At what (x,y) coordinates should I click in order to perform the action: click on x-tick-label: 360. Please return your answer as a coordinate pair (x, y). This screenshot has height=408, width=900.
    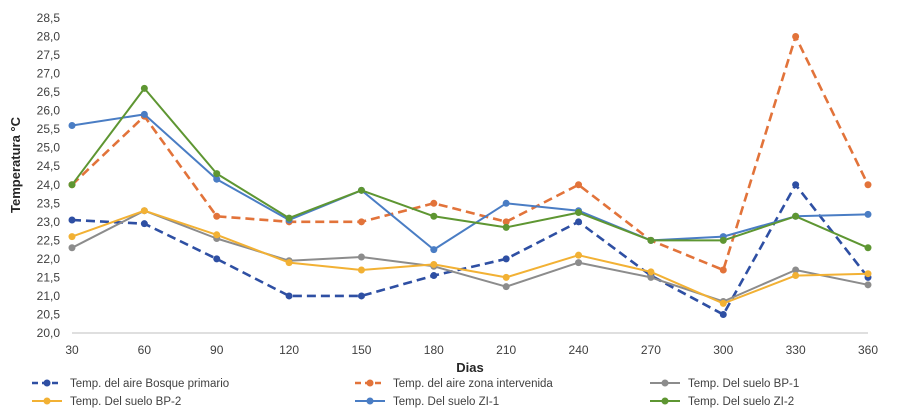
    Looking at the image, I should click on (868, 350).